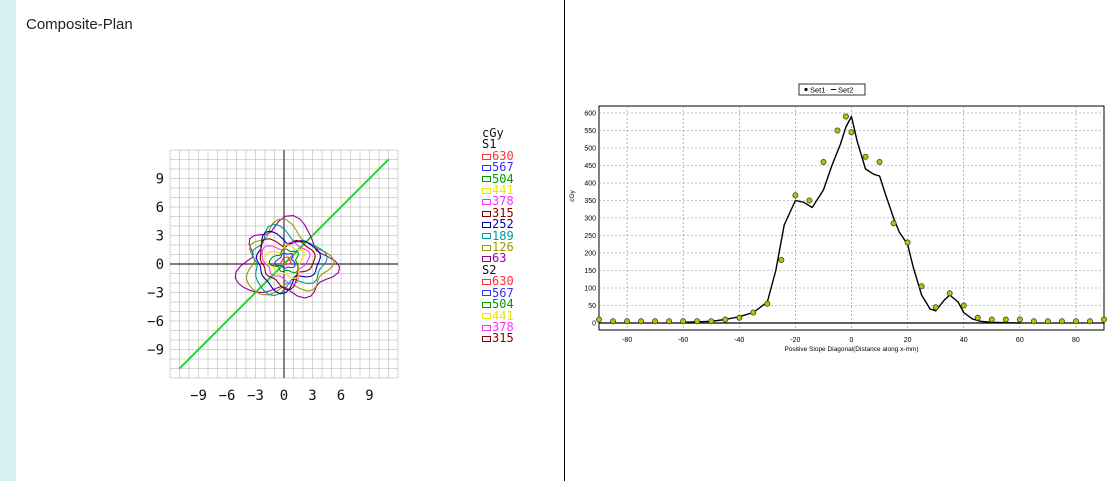 This screenshot has width=1108, height=481. Describe the element at coordinates (489, 269) in the screenshot. I see `legend-set-label: S2` at that location.